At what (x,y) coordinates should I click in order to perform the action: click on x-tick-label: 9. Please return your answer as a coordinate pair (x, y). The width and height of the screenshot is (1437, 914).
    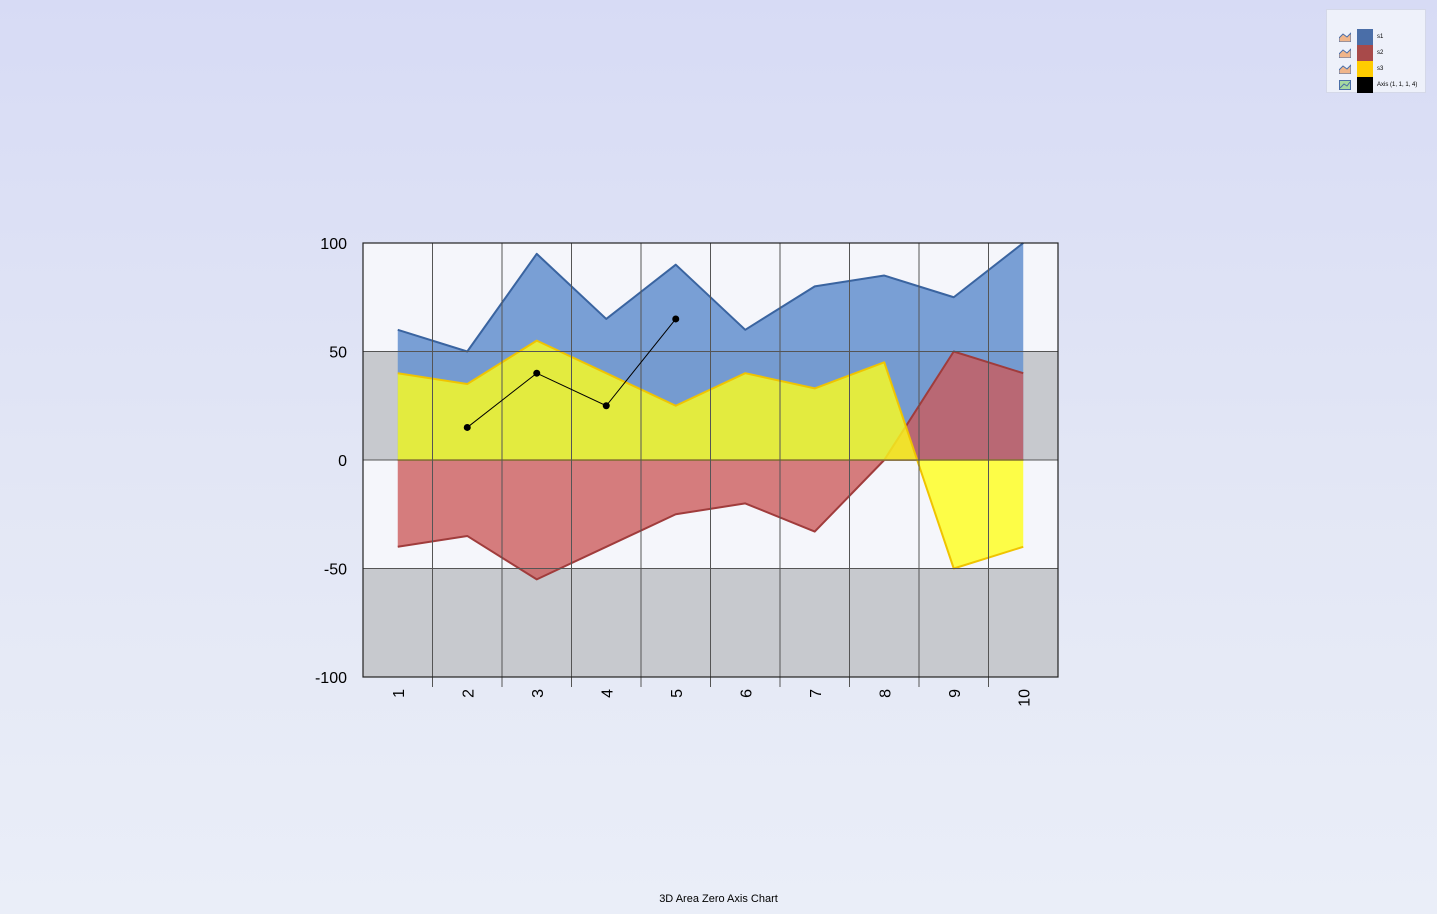
    Looking at the image, I should click on (955, 693).